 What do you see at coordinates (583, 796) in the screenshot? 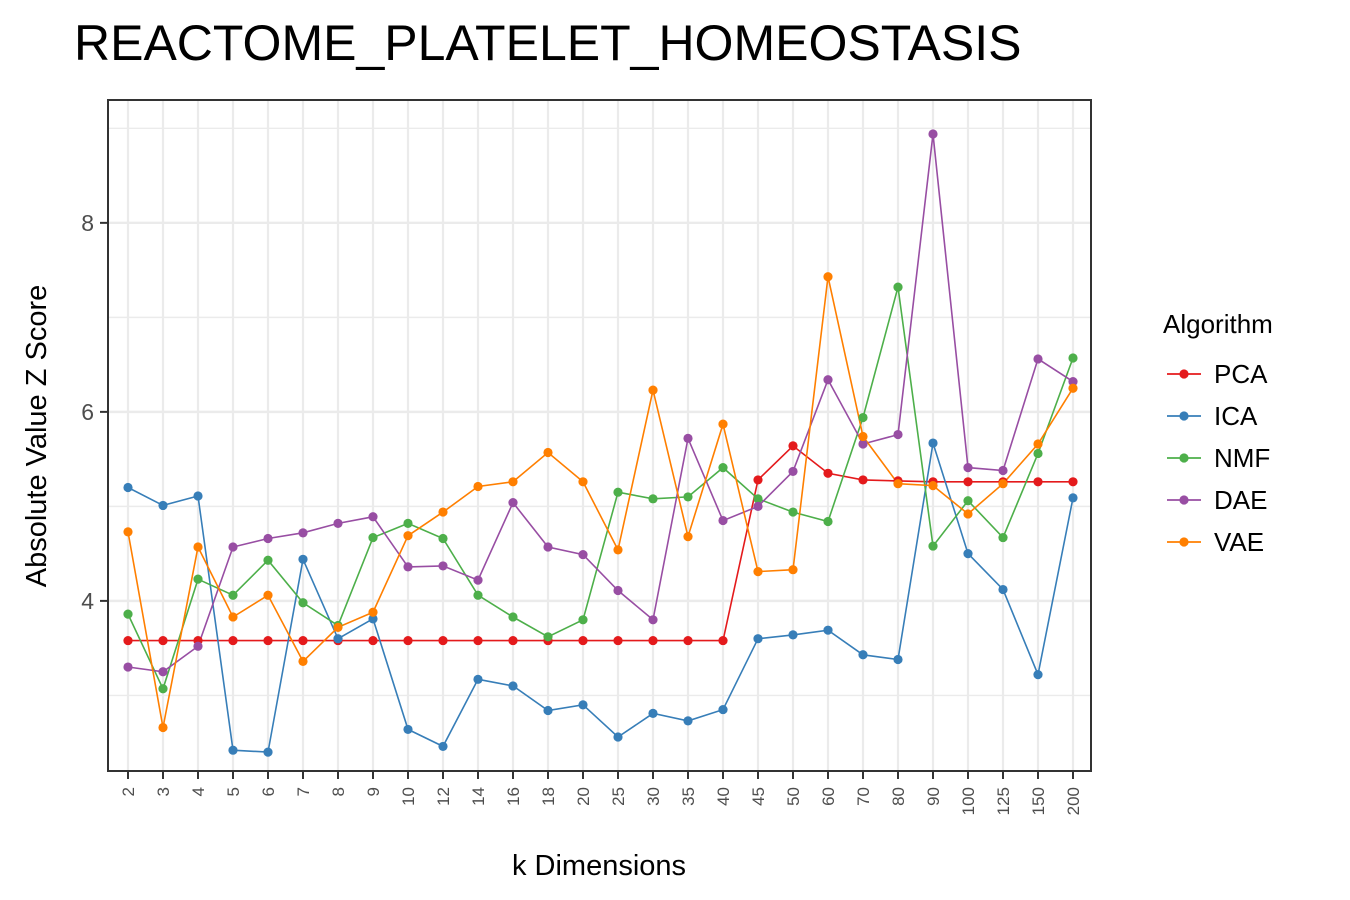
I see `x-tick-label: 20` at bounding box center [583, 796].